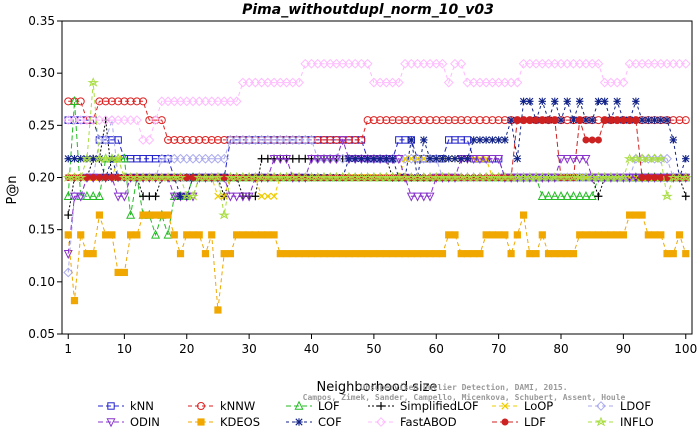  I want to click on legend-label: FastABOD, so click(428, 422).